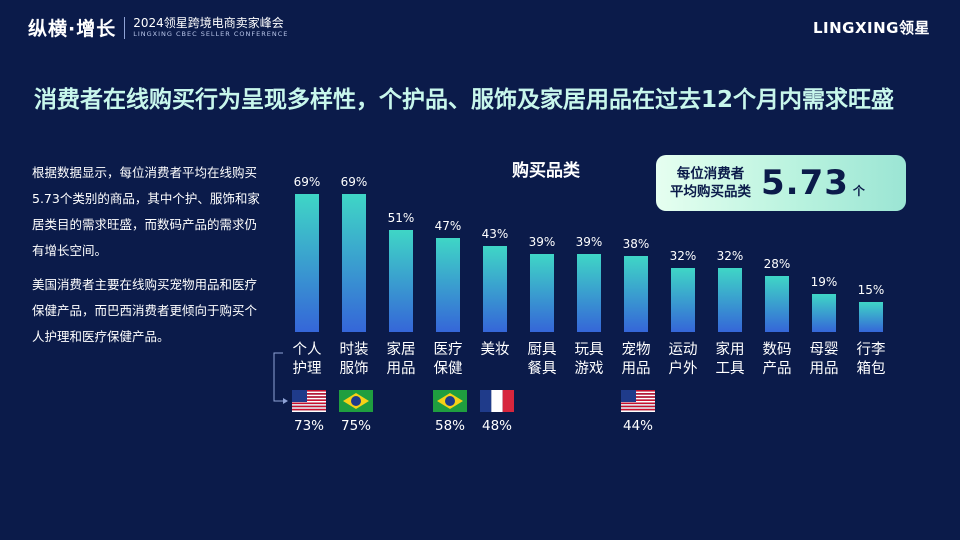 The image size is (960, 540). What do you see at coordinates (777, 368) in the screenshot?
I see `category-label: 产品` at bounding box center [777, 368].